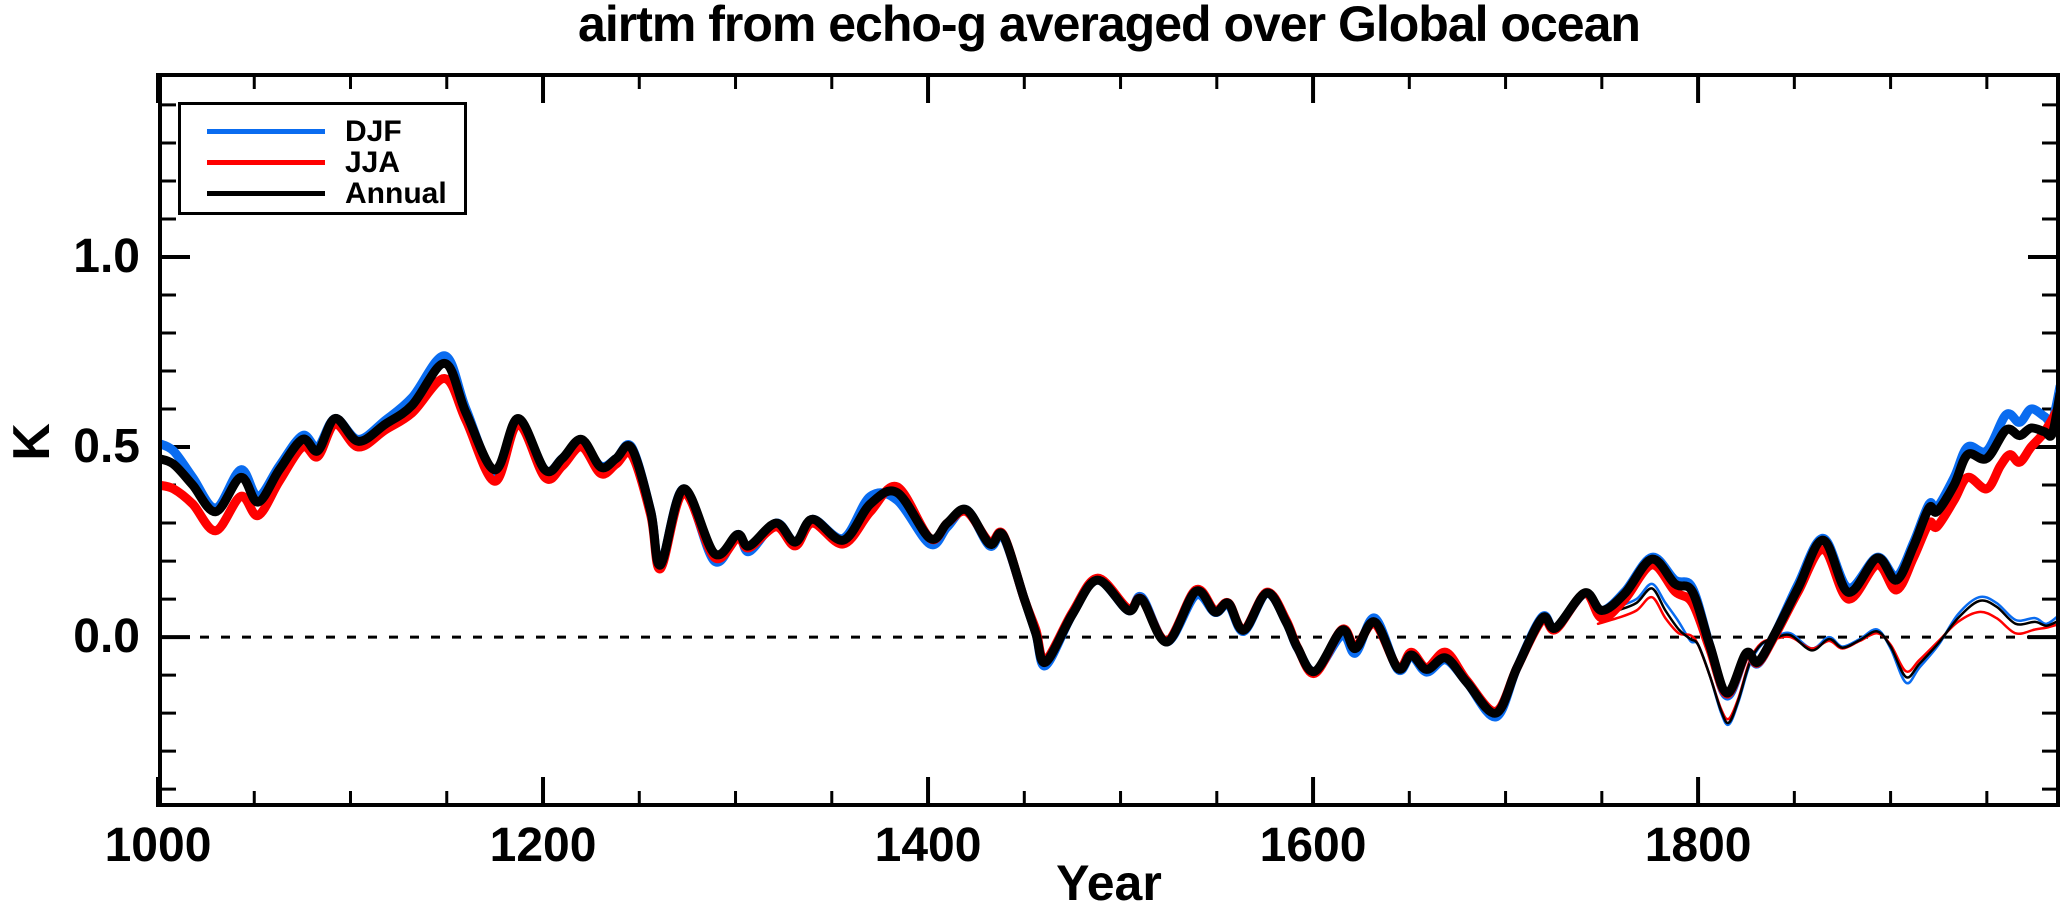 Image resolution: width=2063 pixels, height=924 pixels. Describe the element at coordinates (1109, 883) in the screenshot. I see `x-axis-title: Year` at that location.